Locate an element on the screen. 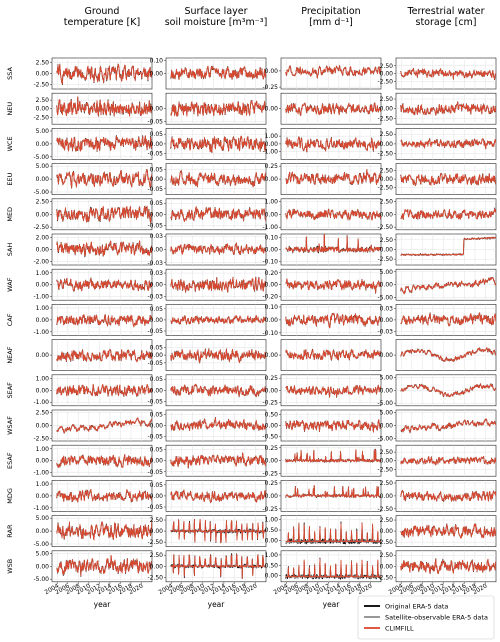 The width and height of the screenshot is (500, 642). panel-EEU-1: 0.05 0.00 -0.05 is located at coordinates (207, 179).